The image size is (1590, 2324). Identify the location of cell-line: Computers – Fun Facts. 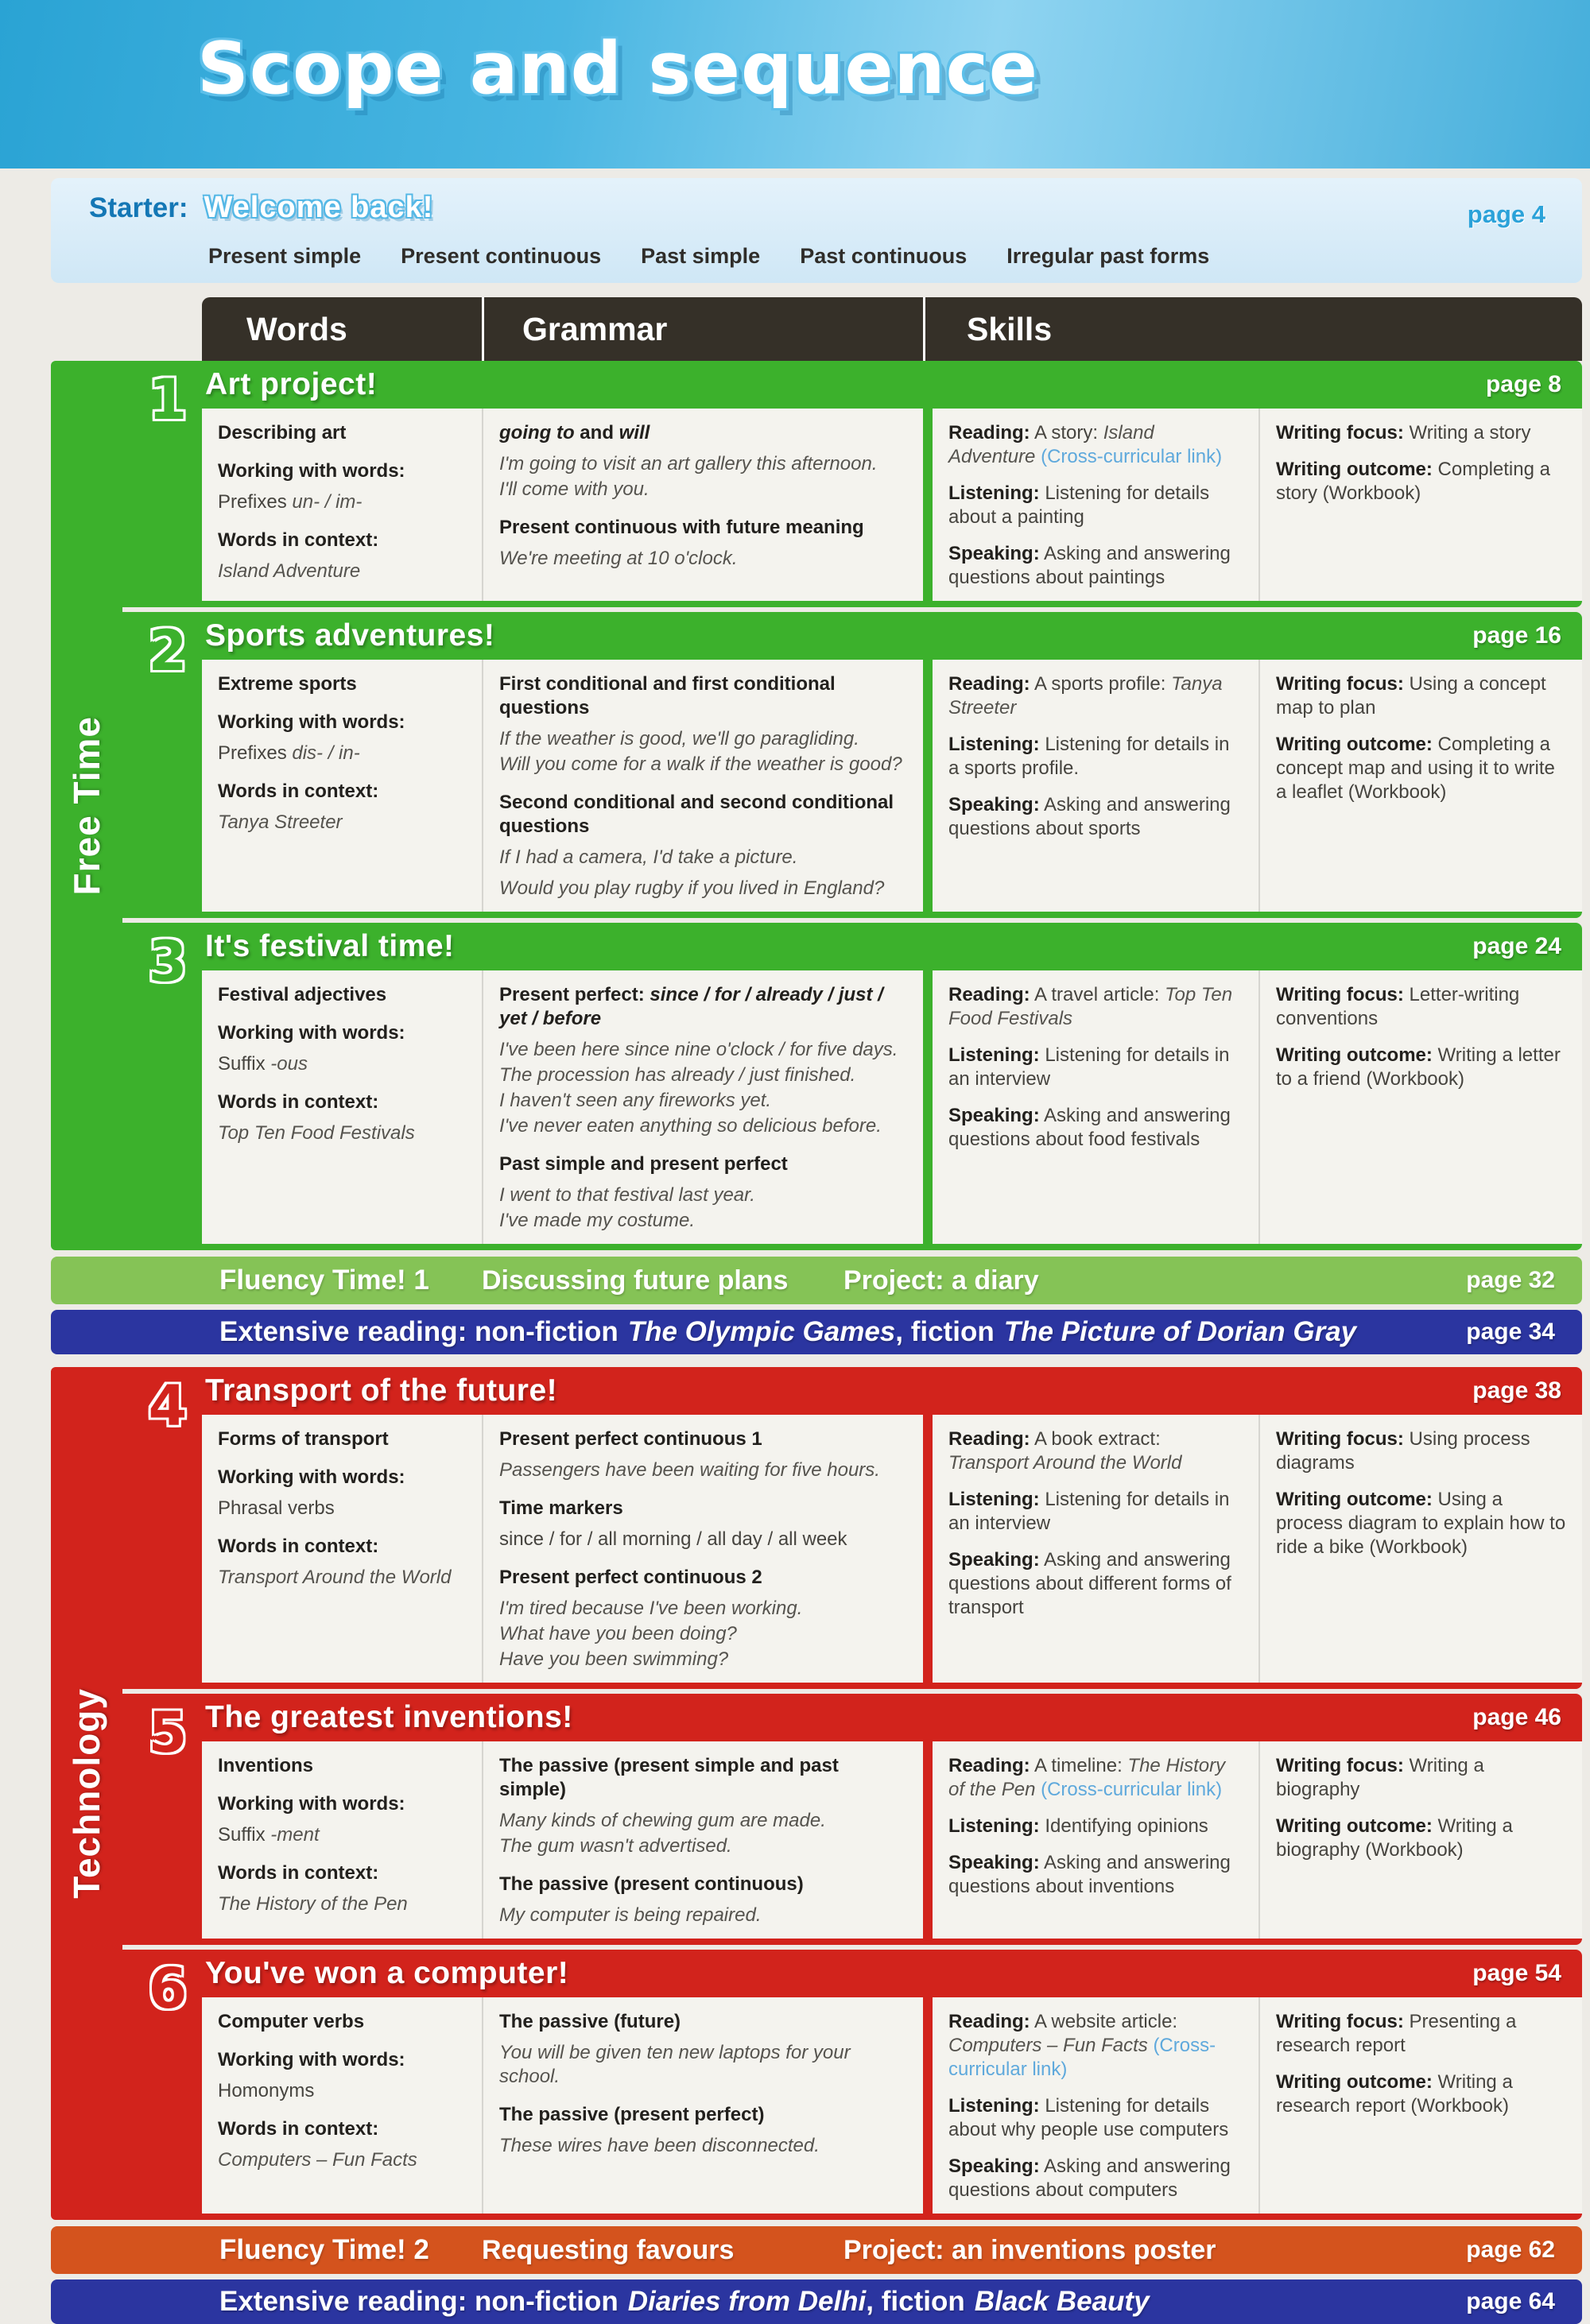
(342, 2160).